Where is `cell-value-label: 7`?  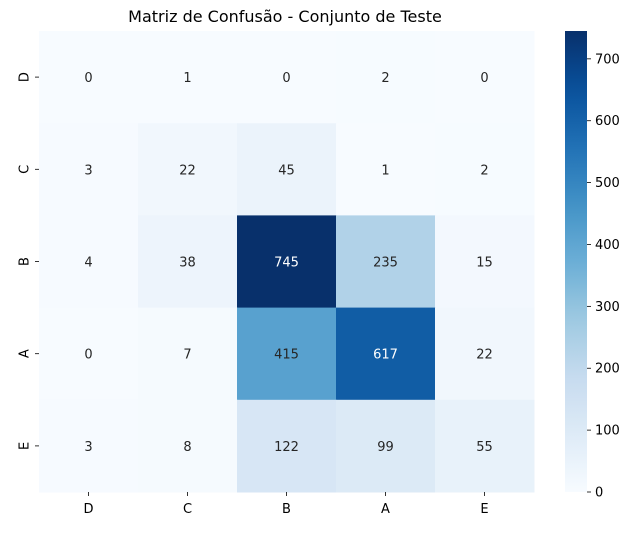 cell-value-label: 7 is located at coordinates (187, 355).